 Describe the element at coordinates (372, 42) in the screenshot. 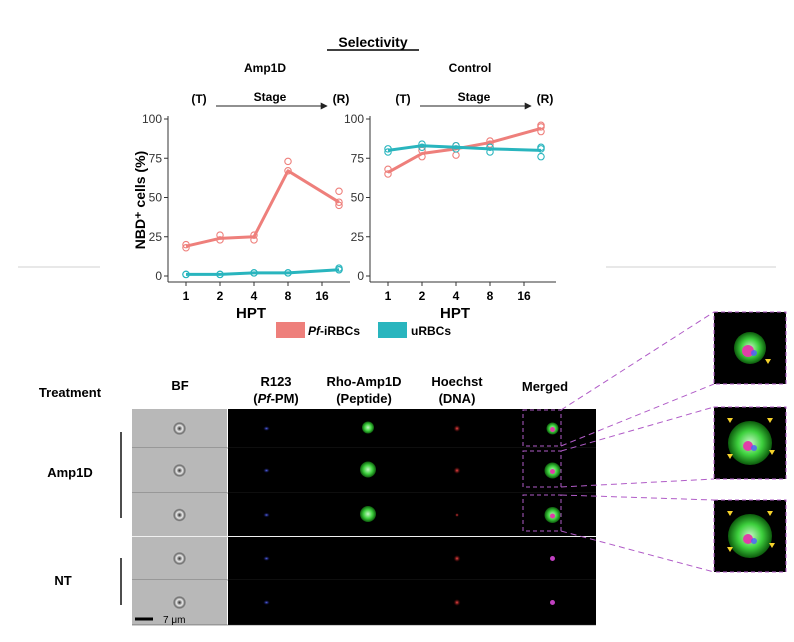

I see `figure-title: Selectivity` at that location.